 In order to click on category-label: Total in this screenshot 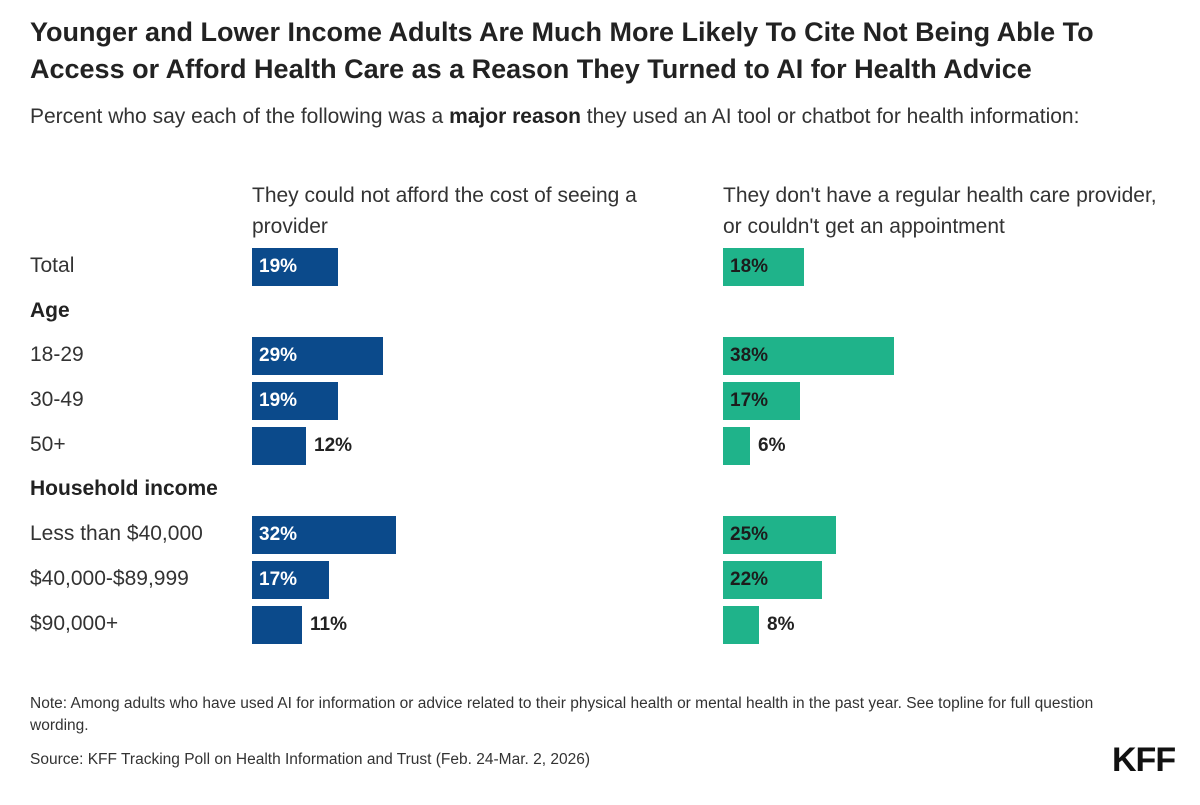, I will do `click(52, 265)`.